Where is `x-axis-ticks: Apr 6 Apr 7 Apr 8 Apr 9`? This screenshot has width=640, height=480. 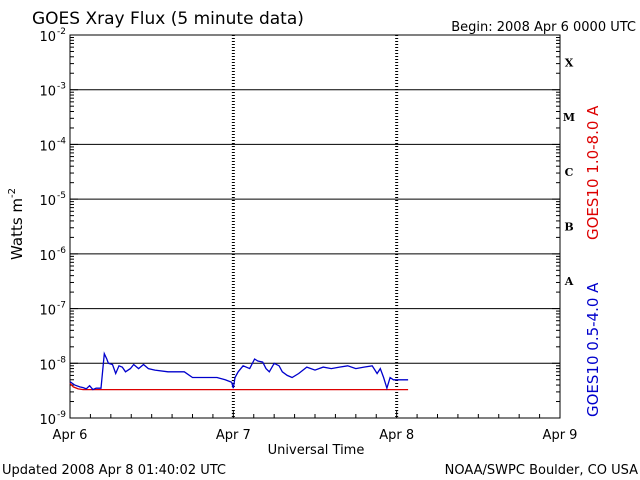
x-axis-ticks: Apr 6 Apr 7 Apr 8 Apr 9 is located at coordinates (315, 426).